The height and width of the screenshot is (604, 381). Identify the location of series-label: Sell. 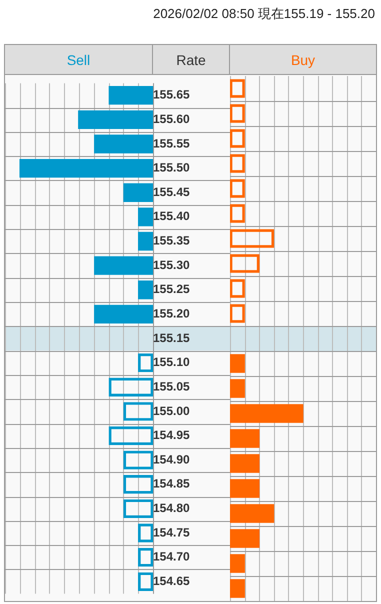
(79, 60).